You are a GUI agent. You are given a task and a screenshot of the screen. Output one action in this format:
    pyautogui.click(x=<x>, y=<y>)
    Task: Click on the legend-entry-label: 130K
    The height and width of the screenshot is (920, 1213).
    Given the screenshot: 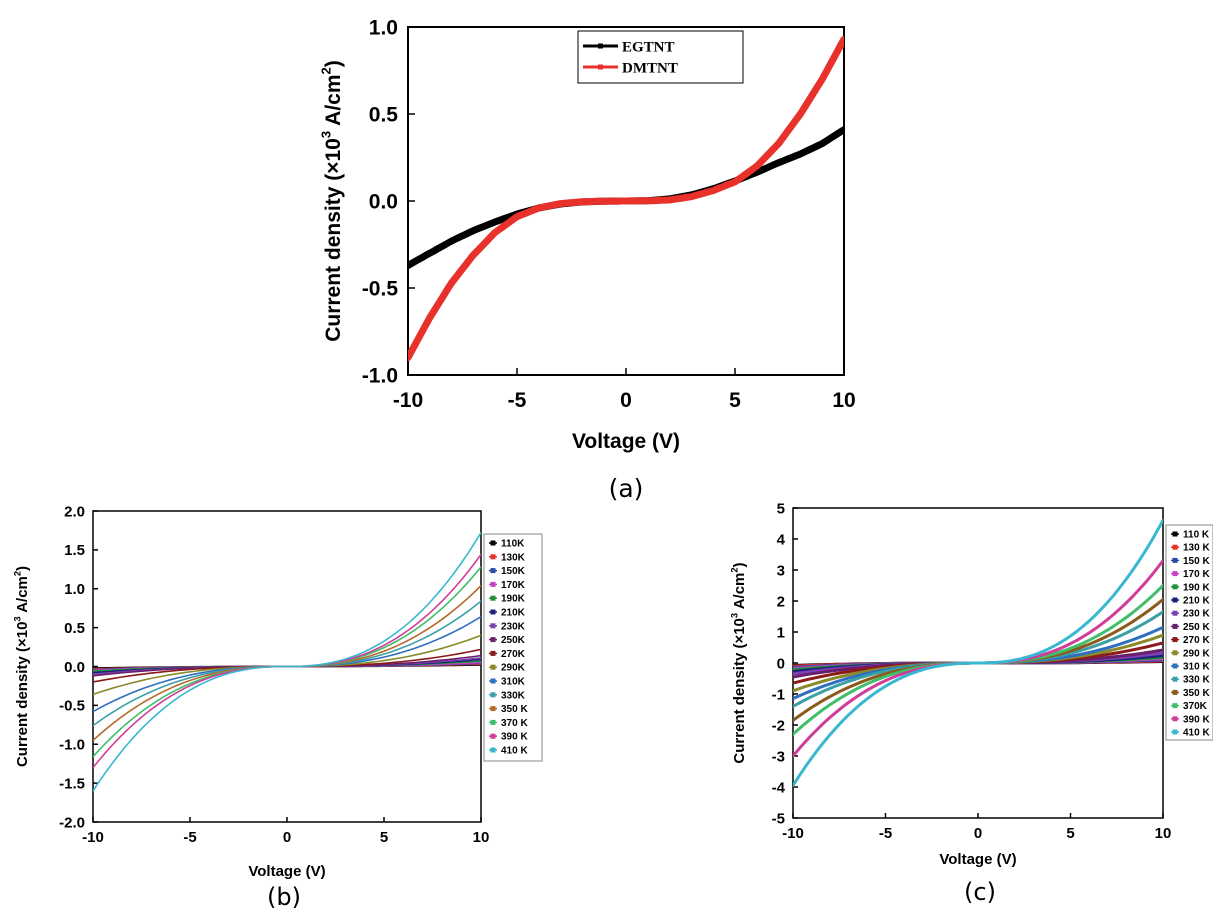 What is the action you would take?
    pyautogui.click(x=513, y=557)
    